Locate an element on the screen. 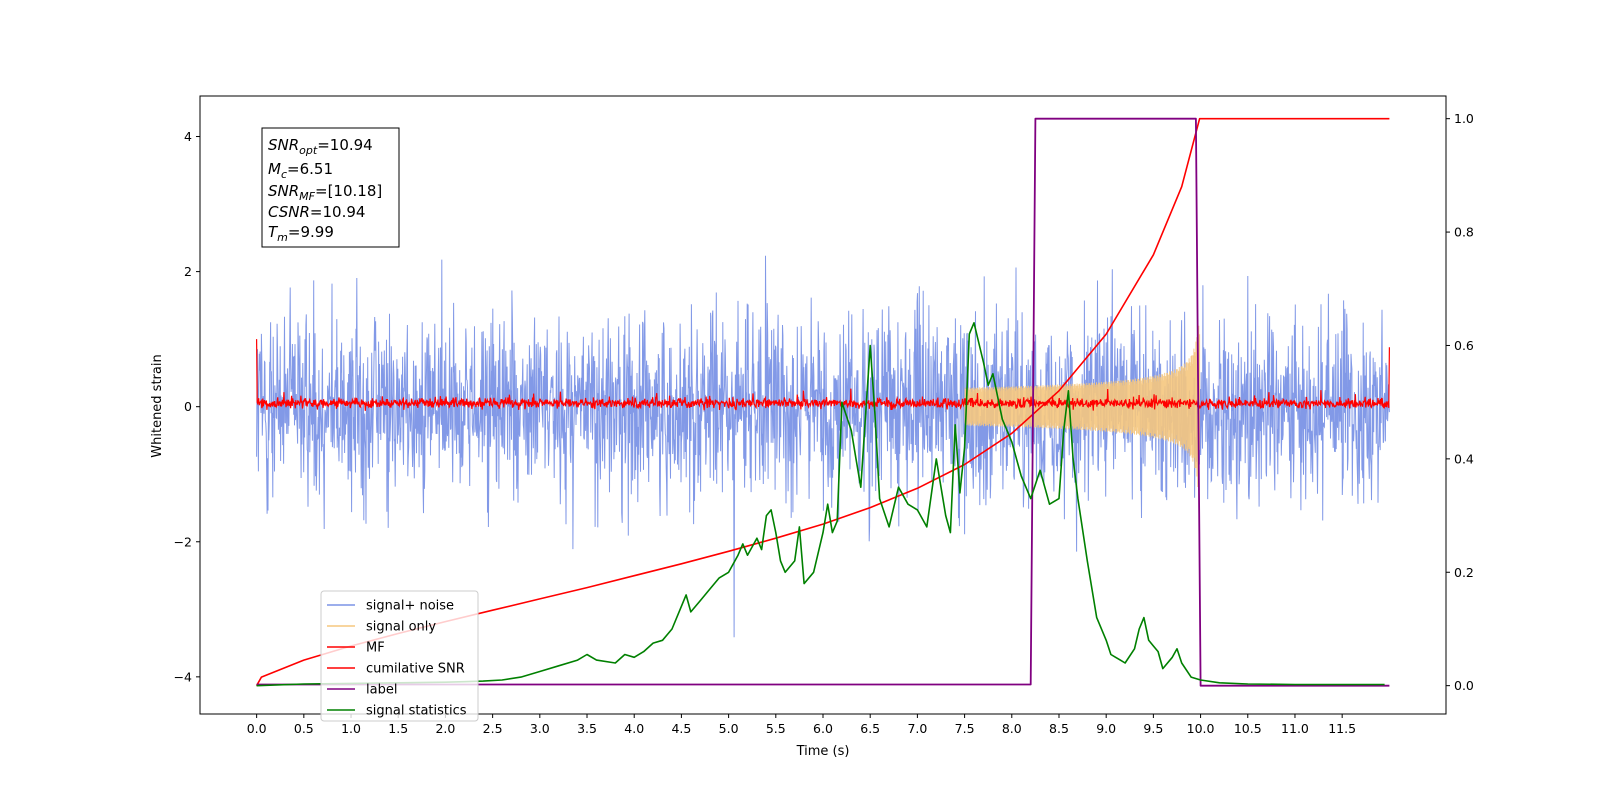 The height and width of the screenshot is (804, 1600). legend-frame is located at coordinates (399, 656).